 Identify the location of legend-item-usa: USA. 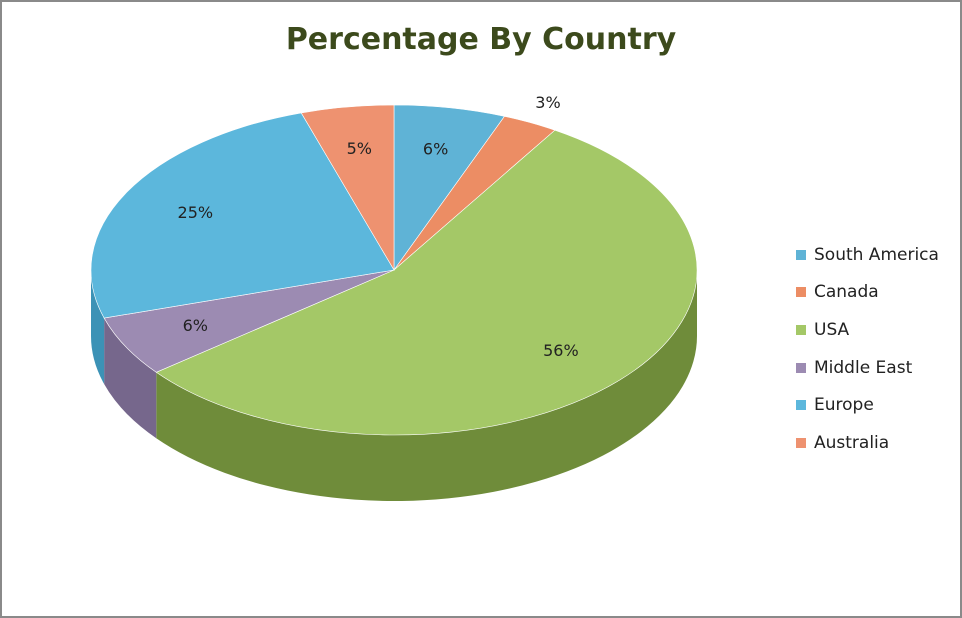
(867, 330).